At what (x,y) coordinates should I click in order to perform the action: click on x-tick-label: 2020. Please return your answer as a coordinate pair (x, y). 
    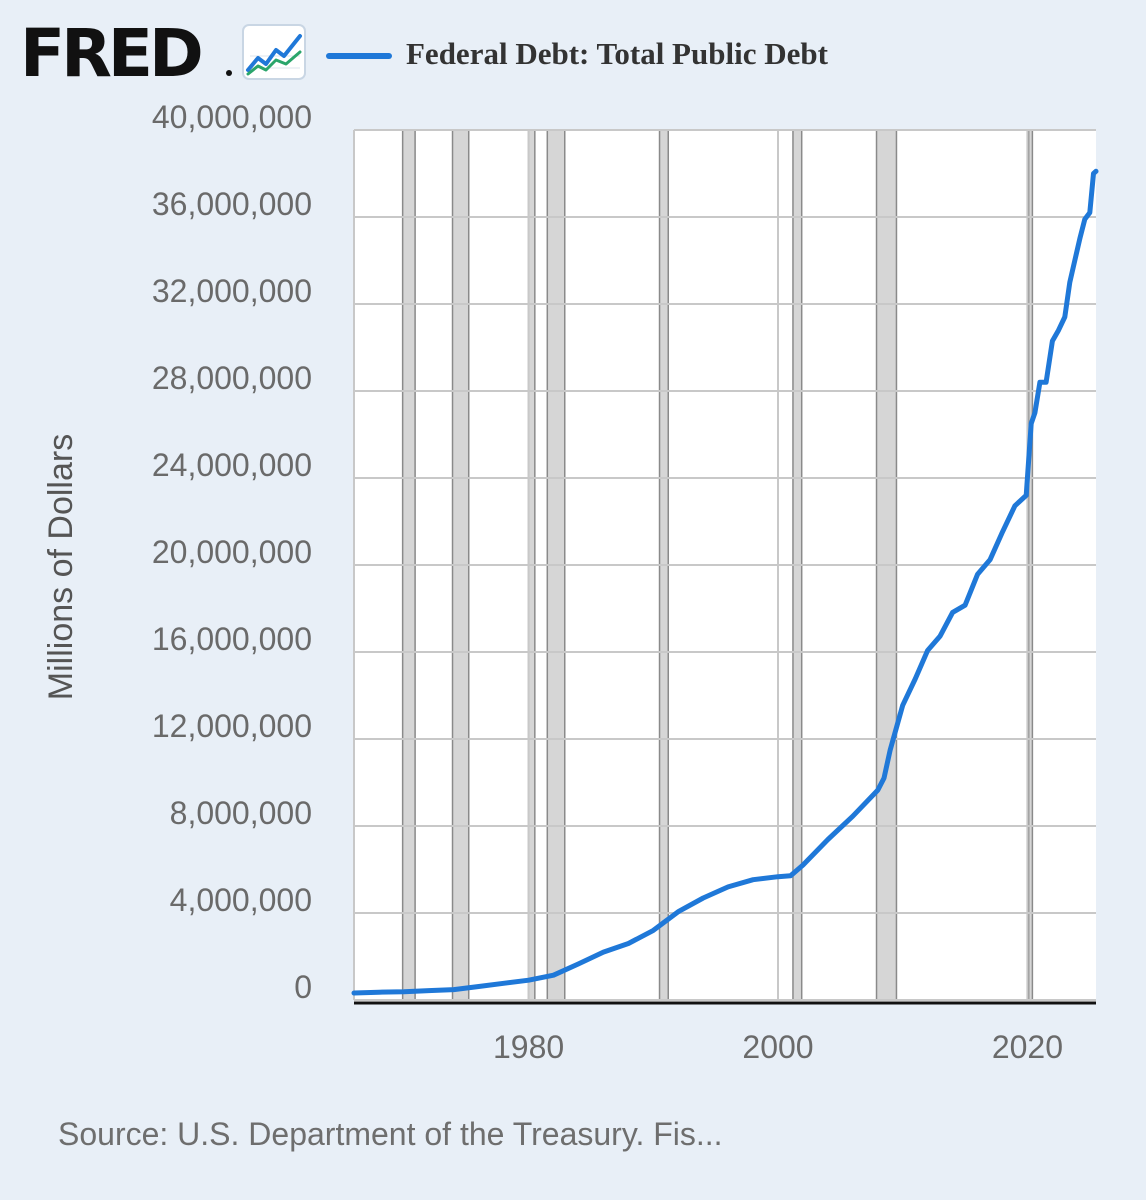
    Looking at the image, I should click on (1027, 1047).